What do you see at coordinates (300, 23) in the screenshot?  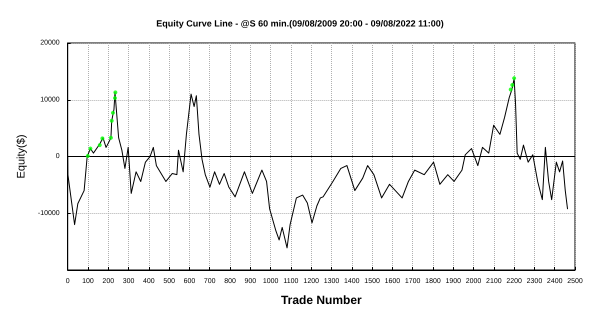 I see `chart-title: Equity Curve Line - @S 60 min.(09/08/2009 20:00 - 09/08/2022 11:00)` at bounding box center [300, 23].